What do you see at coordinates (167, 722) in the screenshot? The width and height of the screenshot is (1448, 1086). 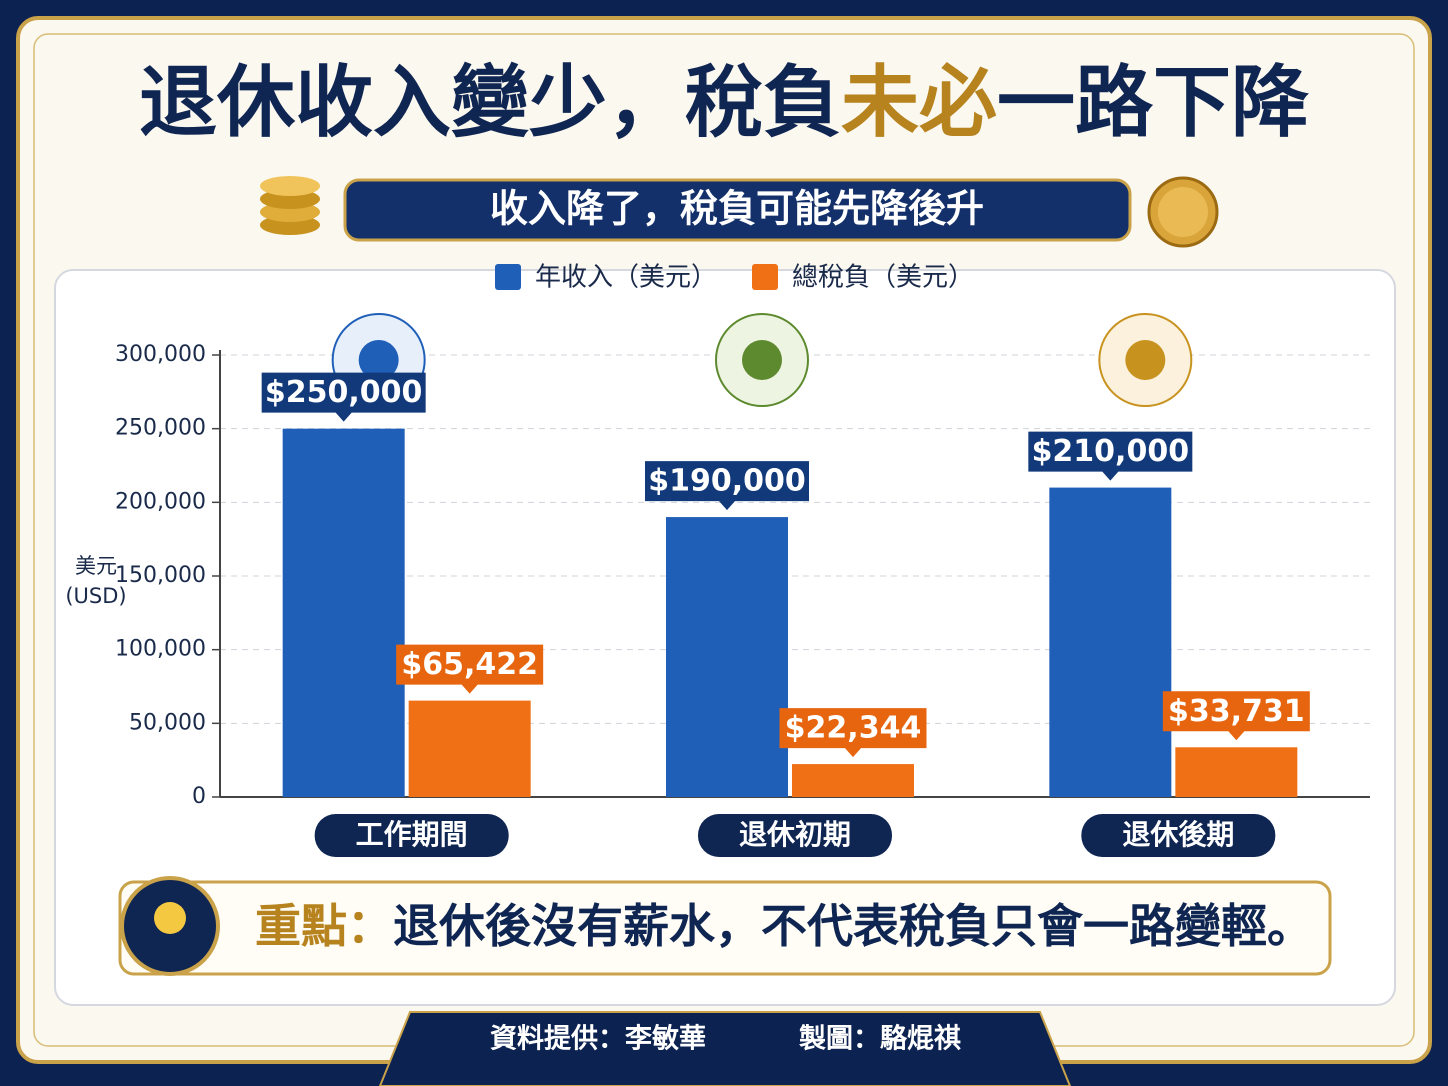 I see `y-tick-label: 50,000` at bounding box center [167, 722].